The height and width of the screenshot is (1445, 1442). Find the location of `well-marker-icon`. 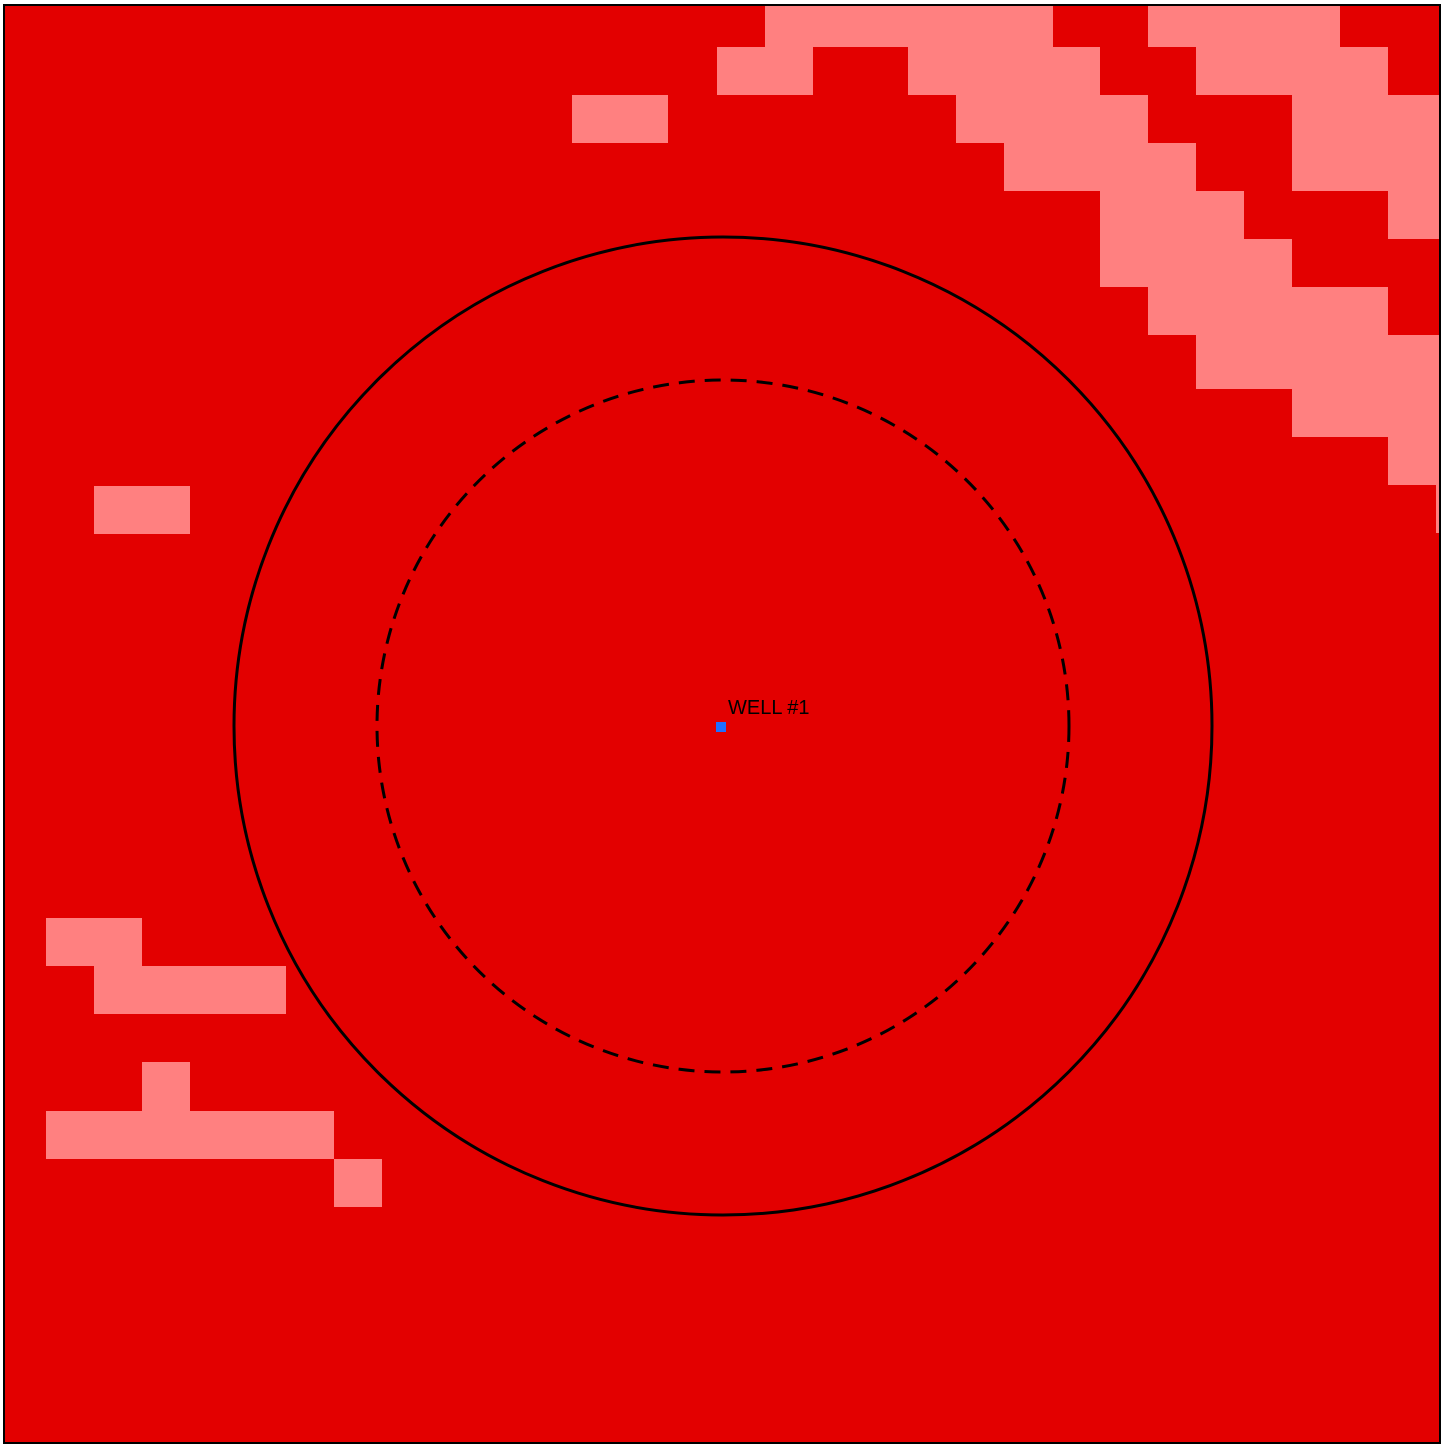

well-marker-icon is located at coordinates (721, 727).